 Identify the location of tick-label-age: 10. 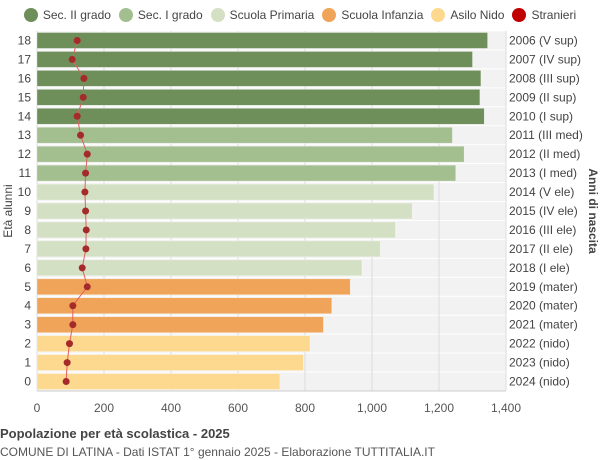
(25, 192).